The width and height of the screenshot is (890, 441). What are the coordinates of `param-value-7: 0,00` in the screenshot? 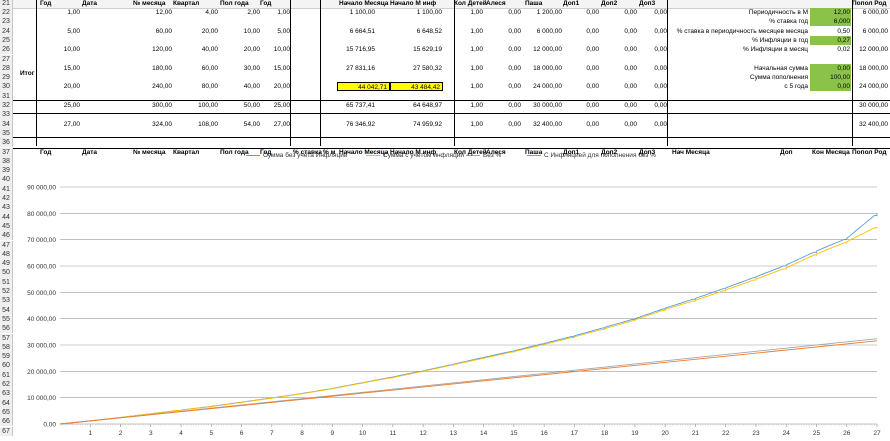 It's located at (830, 87).